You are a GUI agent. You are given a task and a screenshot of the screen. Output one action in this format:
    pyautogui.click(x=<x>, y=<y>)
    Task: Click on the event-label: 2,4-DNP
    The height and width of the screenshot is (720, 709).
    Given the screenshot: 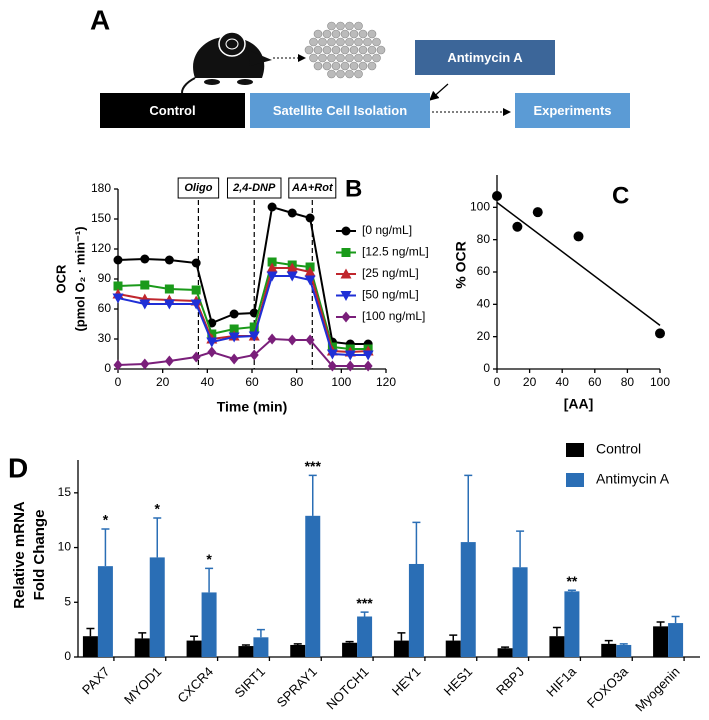 What is the action you would take?
    pyautogui.click(x=254, y=188)
    